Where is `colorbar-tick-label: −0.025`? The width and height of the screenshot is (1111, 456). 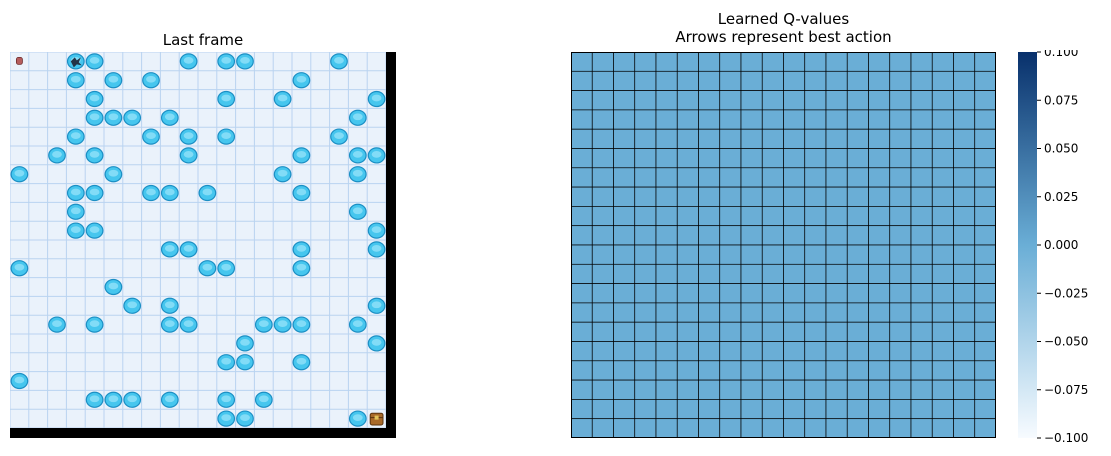 colorbar-tick-label: −0.025 is located at coordinates (1066, 293).